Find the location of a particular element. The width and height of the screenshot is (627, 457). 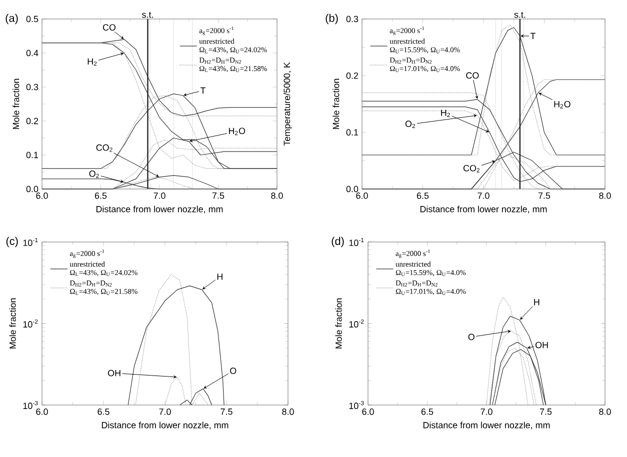

y-tick-label: 0.4 is located at coordinates (32, 53).